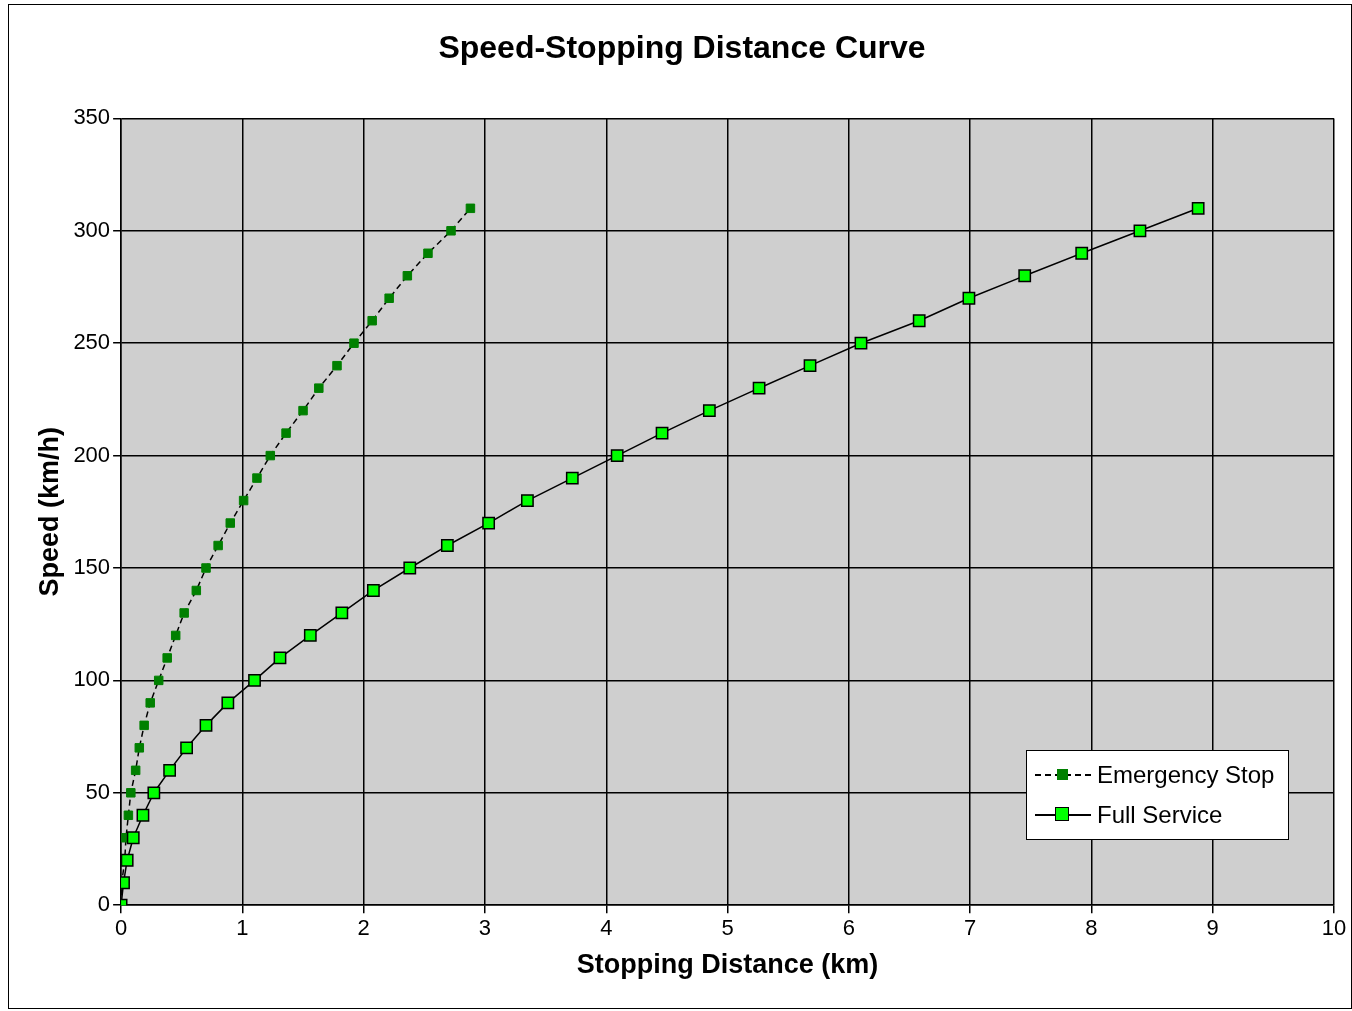 The width and height of the screenshot is (1352, 1011). Describe the element at coordinates (104, 904) in the screenshot. I see `y-tick-label: 0` at that location.